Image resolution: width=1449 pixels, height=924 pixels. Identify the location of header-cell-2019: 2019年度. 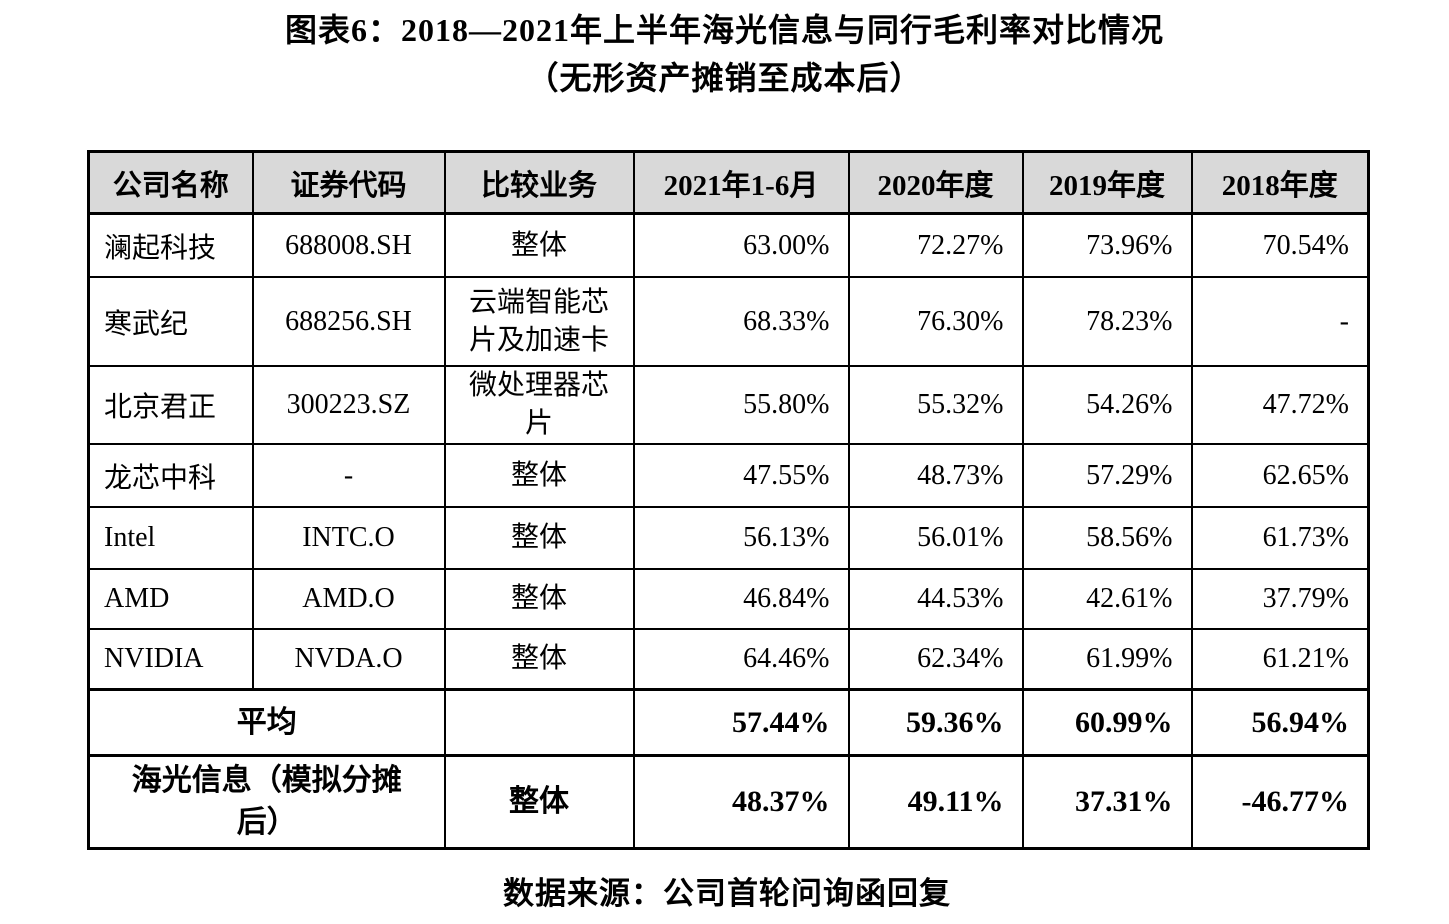
(1107, 182).